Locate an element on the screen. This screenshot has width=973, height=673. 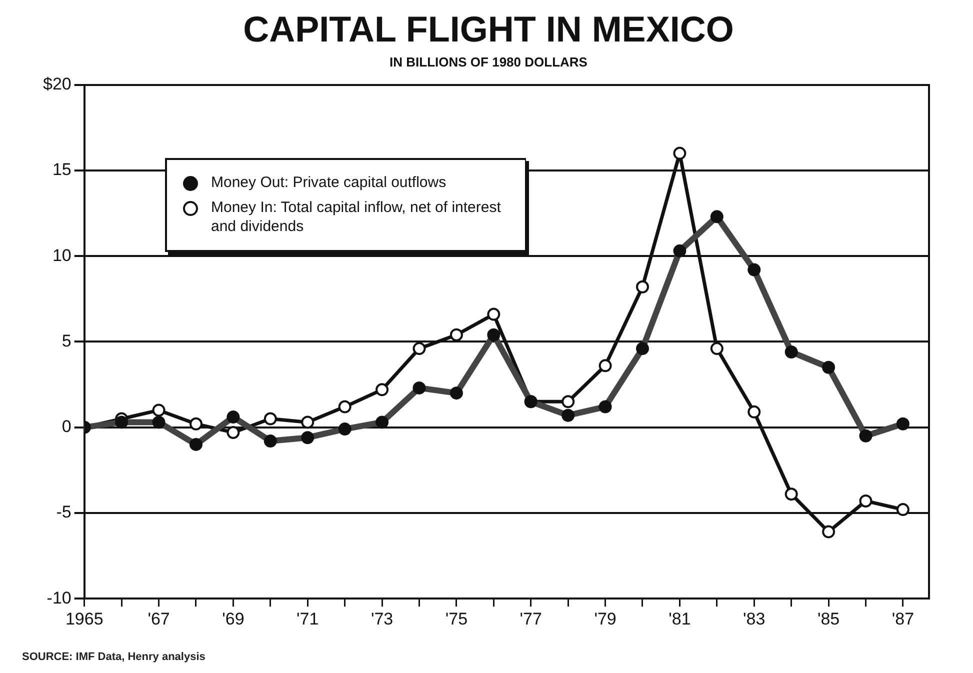
x-tick-label: '85 is located at coordinates (828, 618).